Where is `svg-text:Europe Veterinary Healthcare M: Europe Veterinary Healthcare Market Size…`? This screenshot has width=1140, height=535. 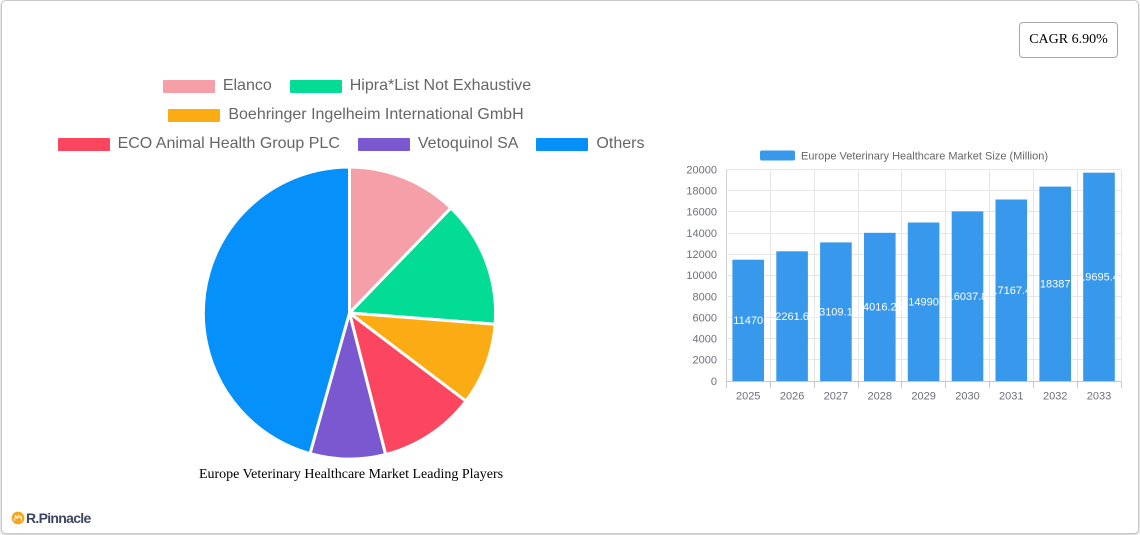
svg-text:Europe Veterinary Healthcare M: Europe Veterinary Healthcare Market Size… is located at coordinates (924, 157).